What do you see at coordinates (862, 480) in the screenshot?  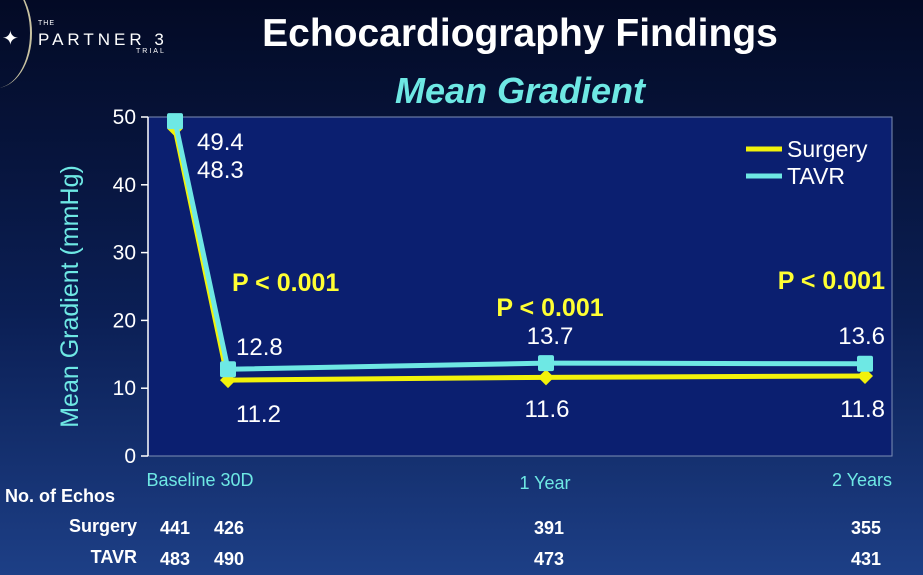 I see `x-axis-label: 2 Years` at bounding box center [862, 480].